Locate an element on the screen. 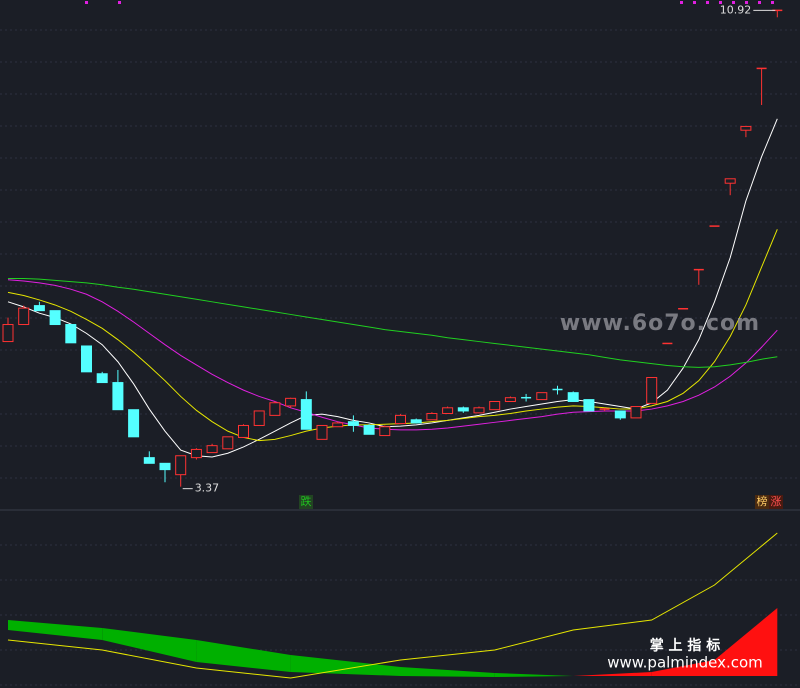 The image size is (800, 688). high-label: 10.92 is located at coordinates (736, 9).